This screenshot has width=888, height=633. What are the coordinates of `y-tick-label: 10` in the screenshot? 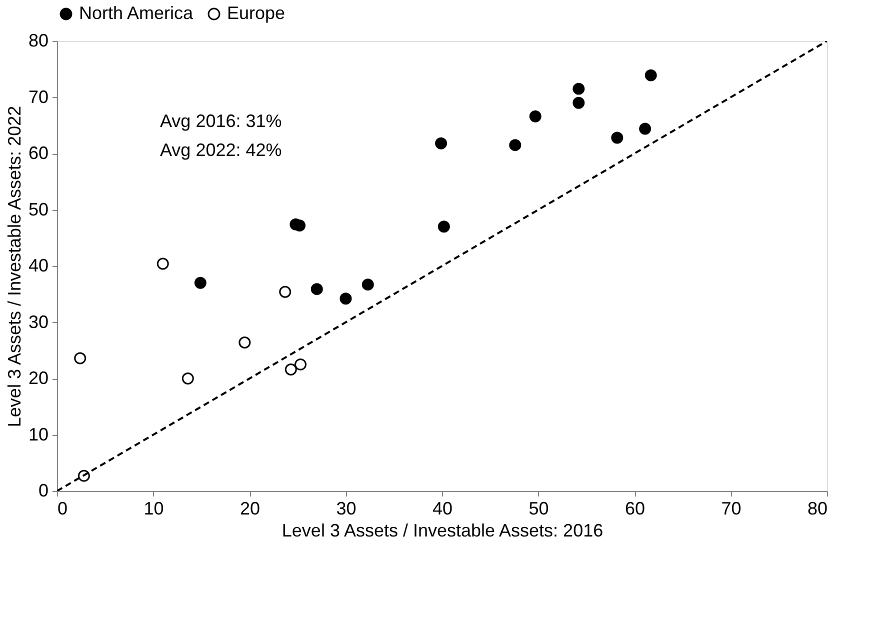 It's located at (38, 434).